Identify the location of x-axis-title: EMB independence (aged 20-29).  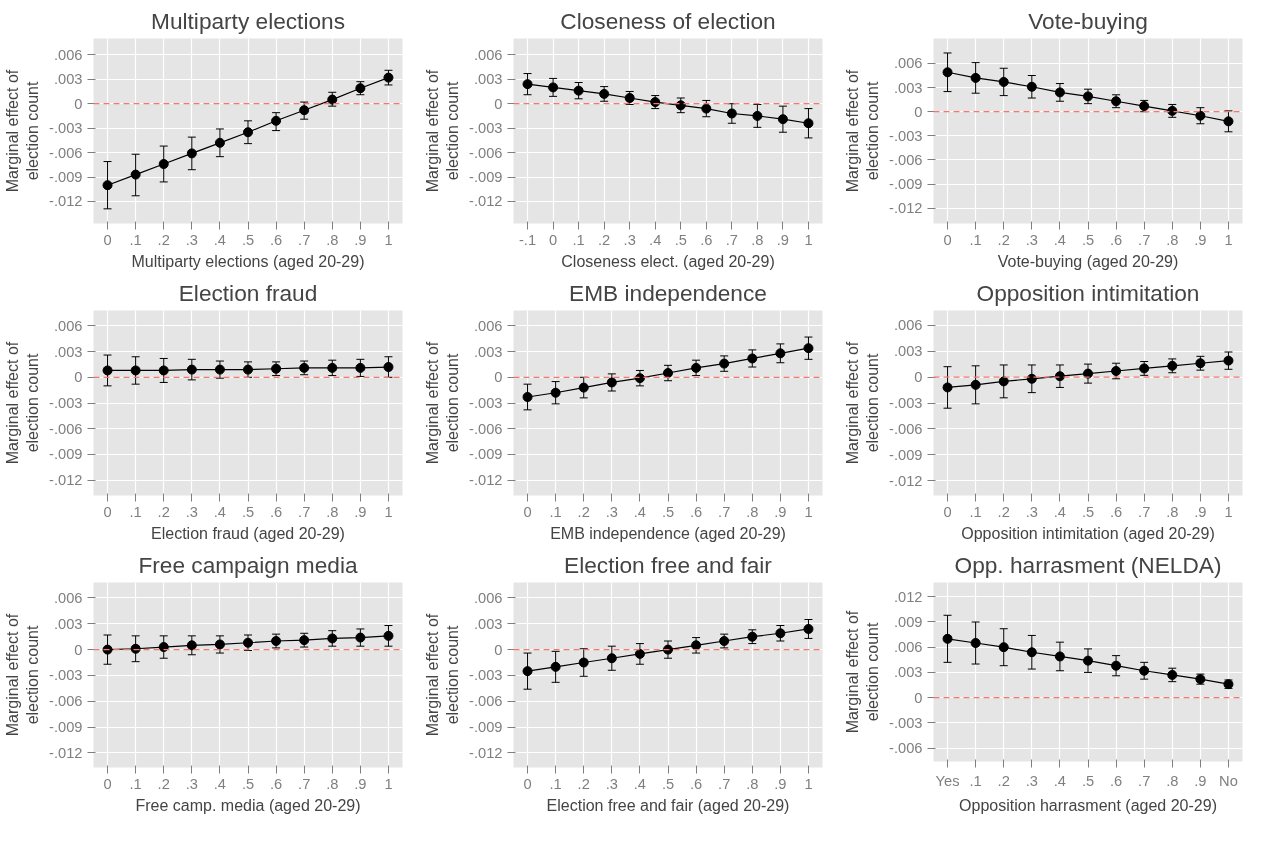
(668, 533).